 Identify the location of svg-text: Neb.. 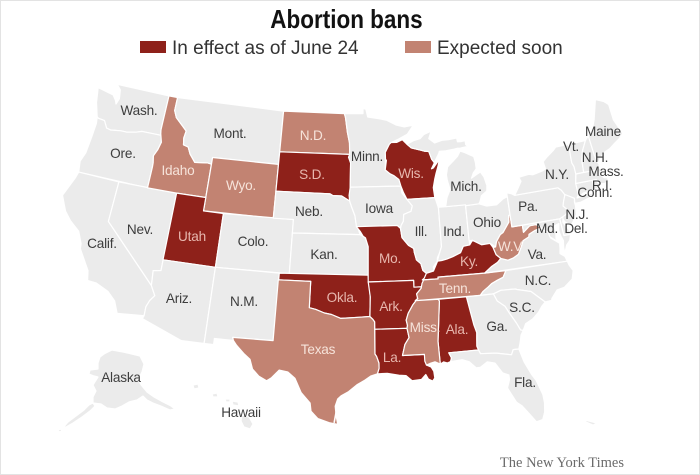
(309, 211).